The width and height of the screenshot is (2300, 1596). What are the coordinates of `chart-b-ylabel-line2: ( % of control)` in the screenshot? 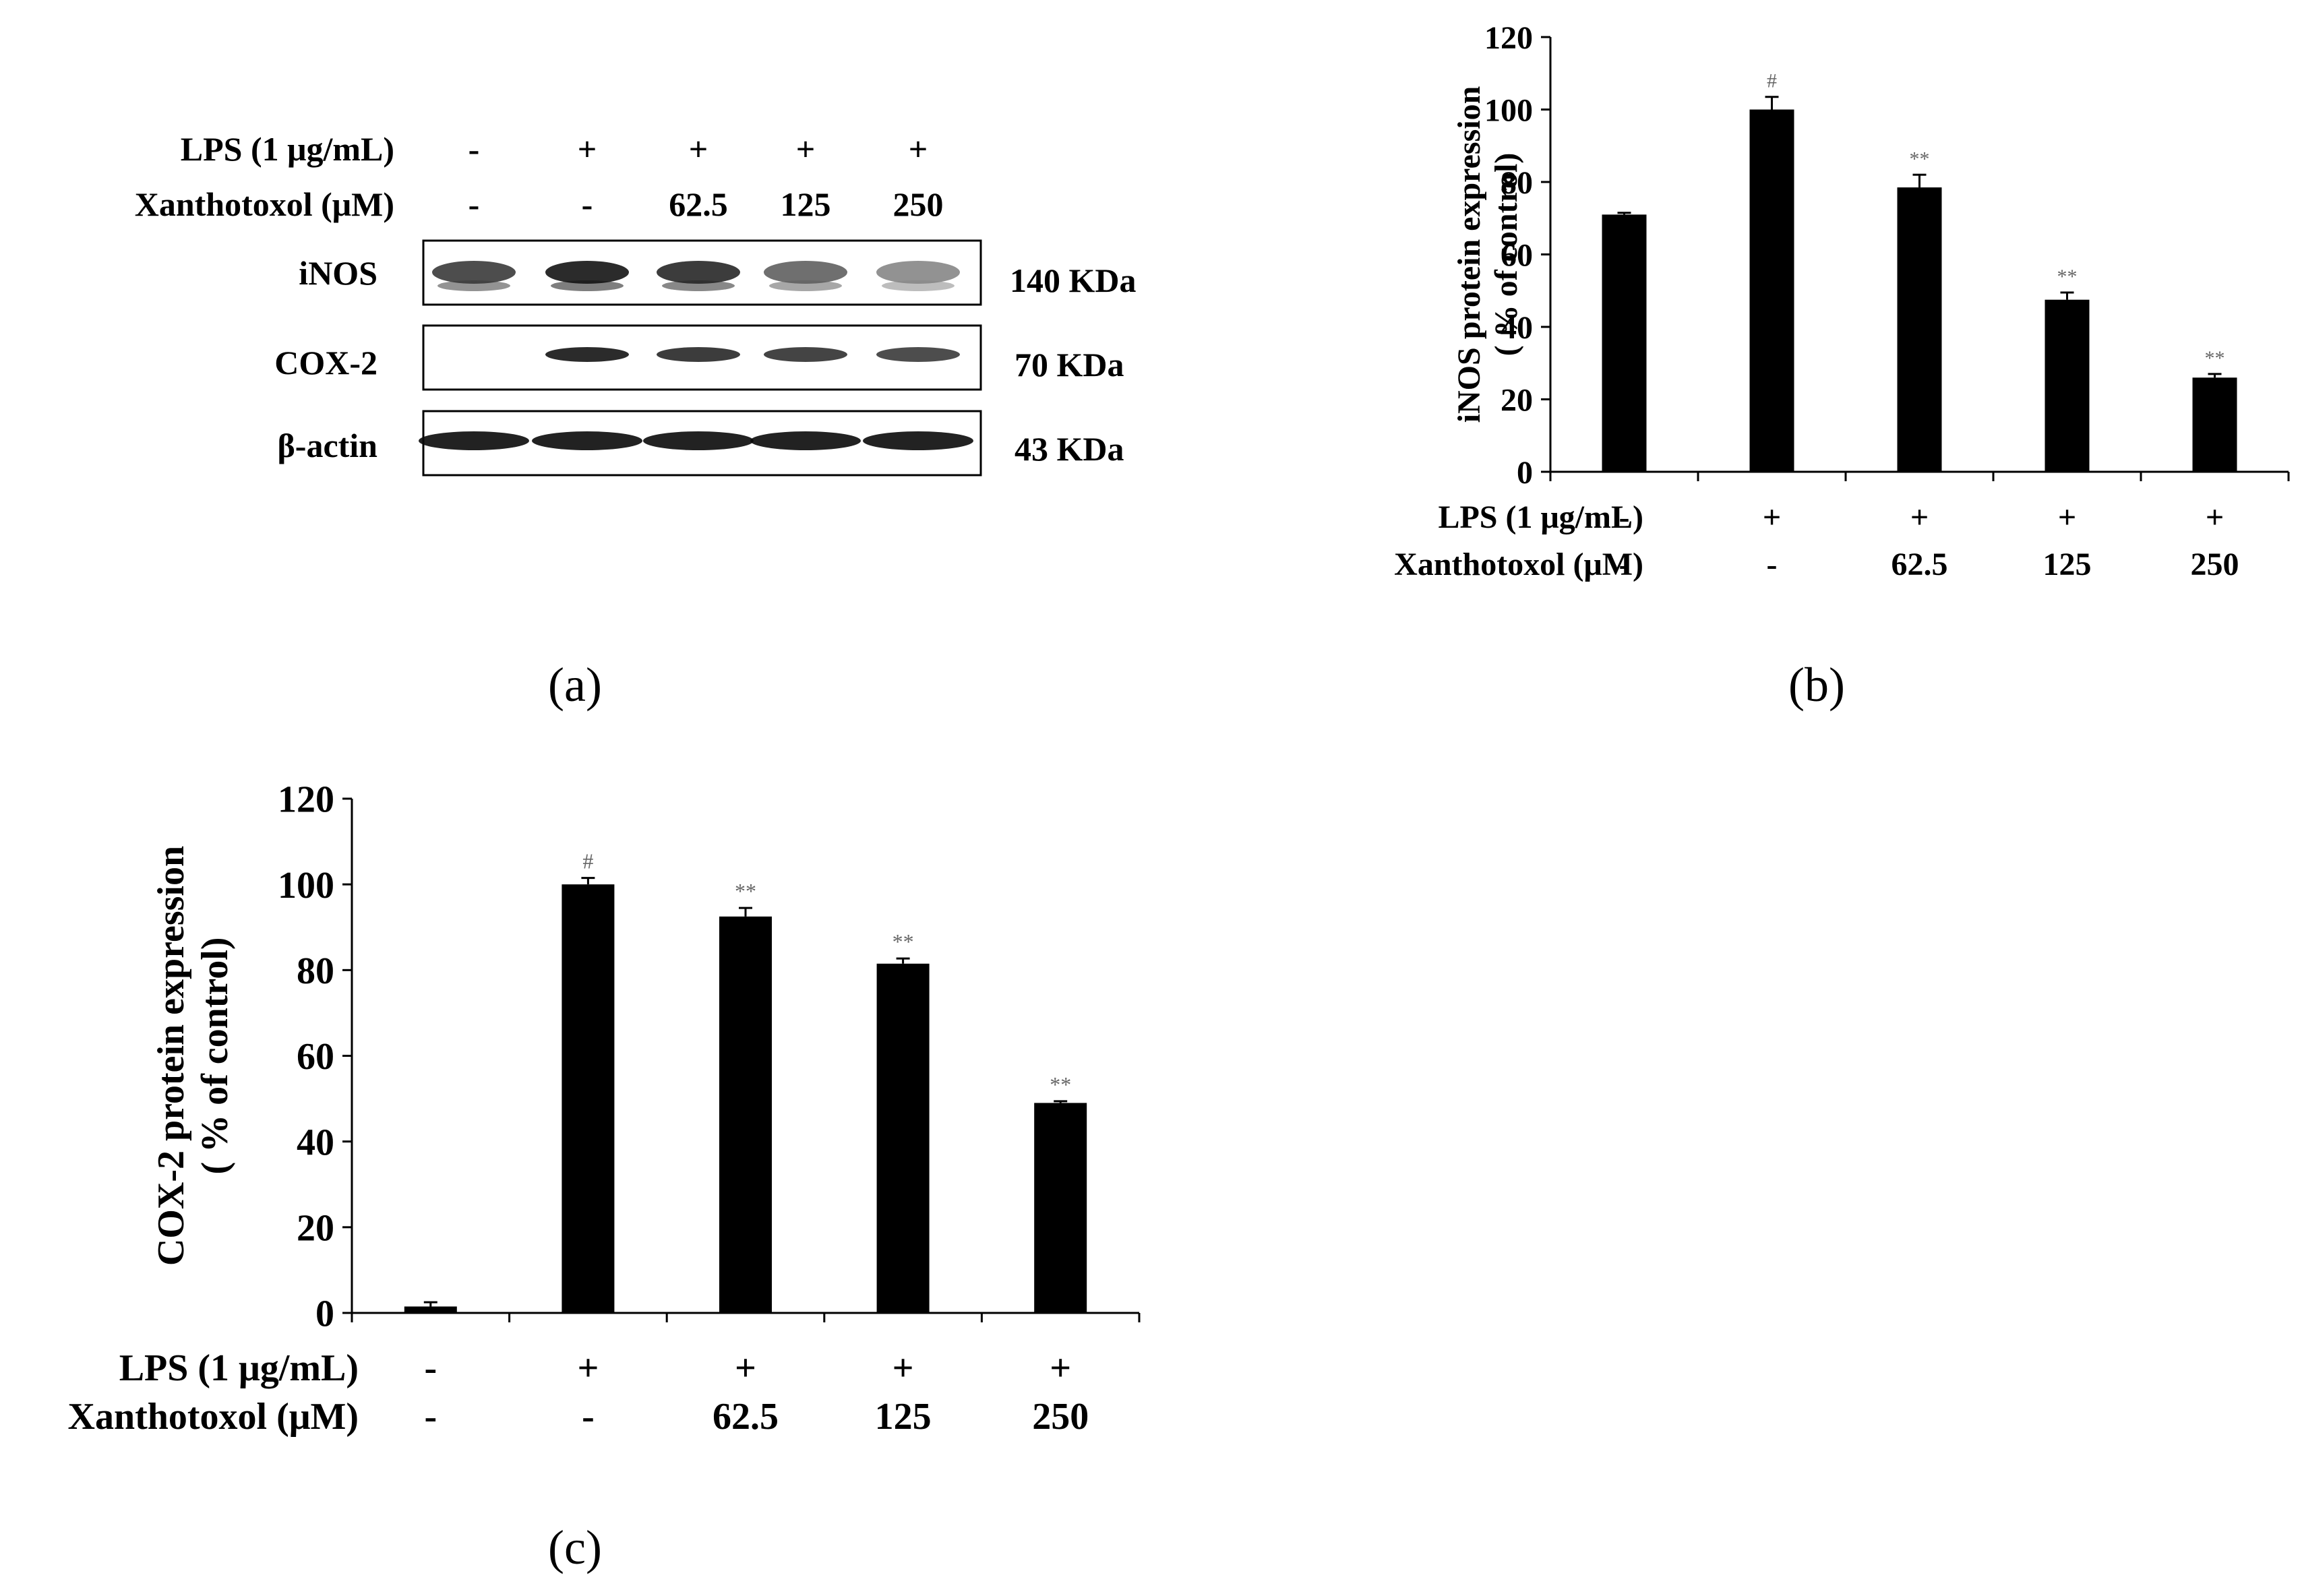 It's located at (1506, 255).